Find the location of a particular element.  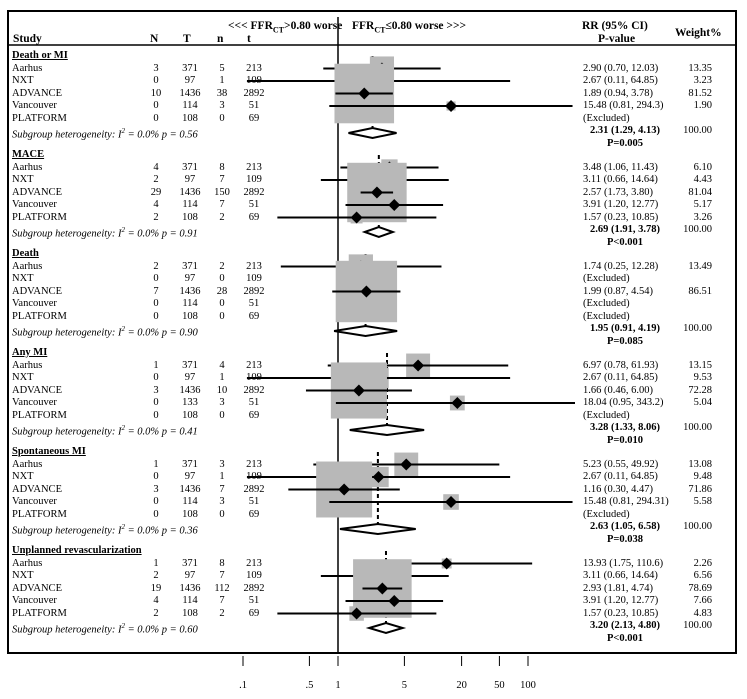

group-title: Any MI is located at coordinates (30, 352).